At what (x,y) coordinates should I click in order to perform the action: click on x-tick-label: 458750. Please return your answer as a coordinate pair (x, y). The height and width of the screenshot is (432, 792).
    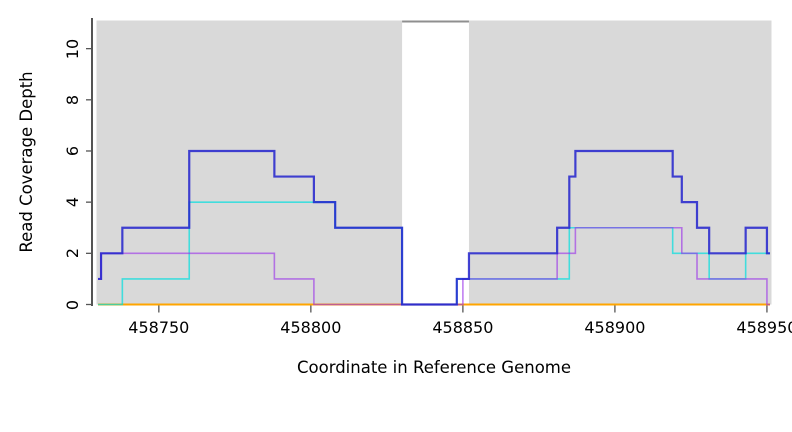
    Looking at the image, I should click on (159, 327).